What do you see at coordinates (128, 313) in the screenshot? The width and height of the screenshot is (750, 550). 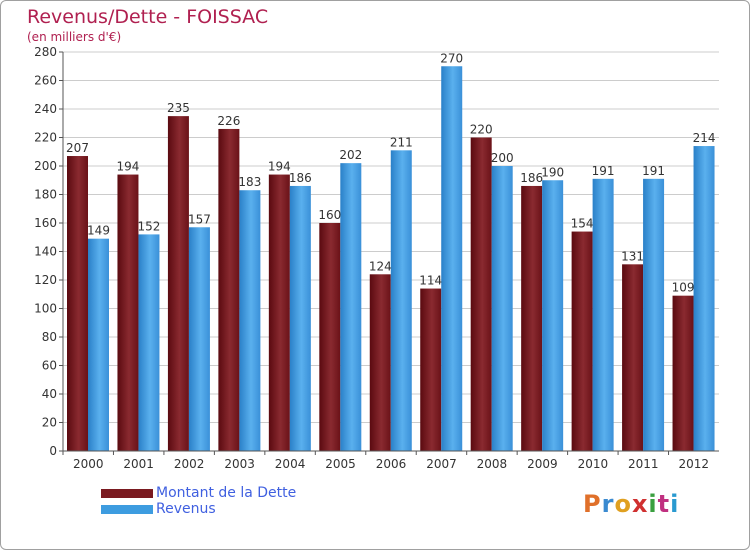 I see `bar-dette-2001` at bounding box center [128, 313].